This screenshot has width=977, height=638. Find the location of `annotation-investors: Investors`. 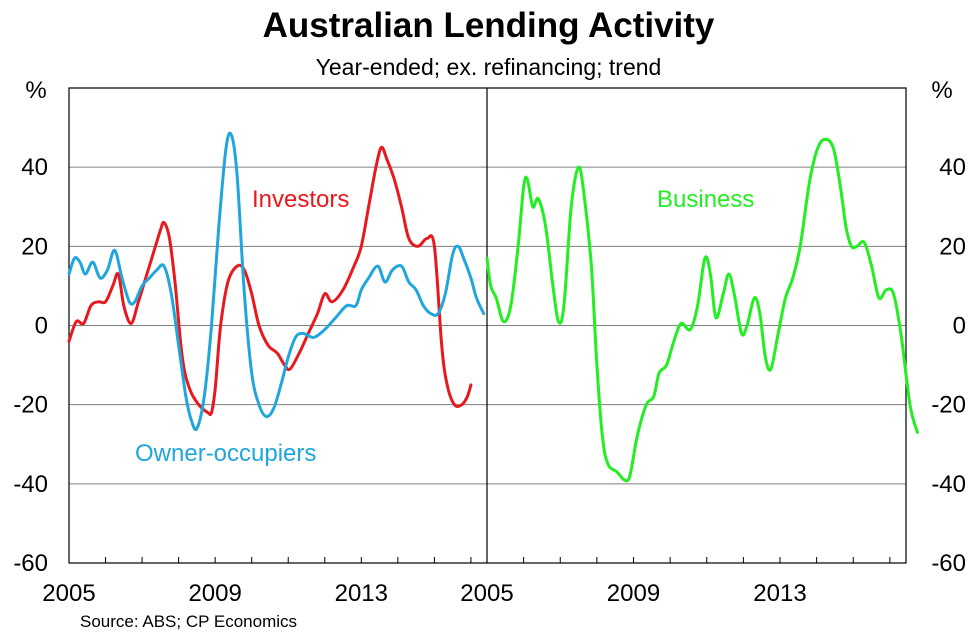

annotation-investors: Investors is located at coordinates (300, 199).